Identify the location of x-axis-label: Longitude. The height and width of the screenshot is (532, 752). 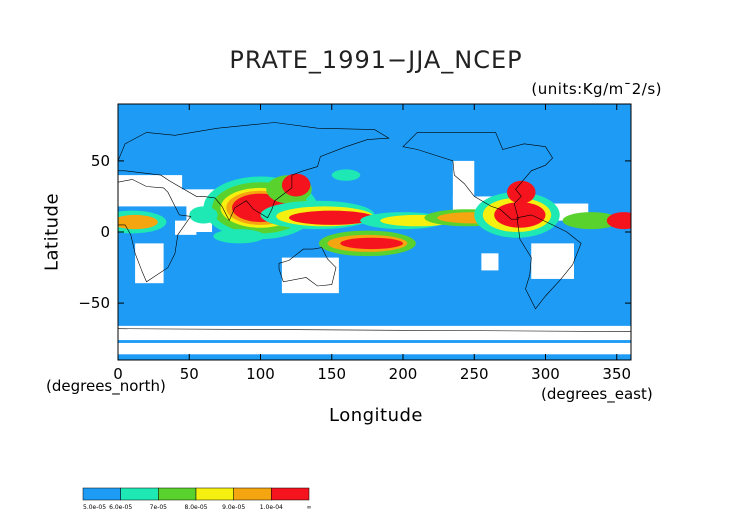
(376, 415).